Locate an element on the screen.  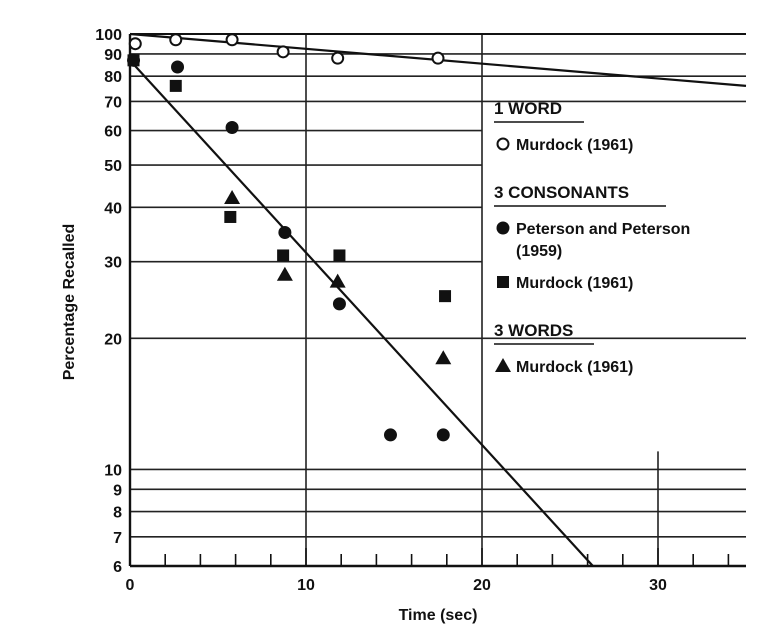
y-axis-label: Percentage Recalled is located at coordinates (69, 302).